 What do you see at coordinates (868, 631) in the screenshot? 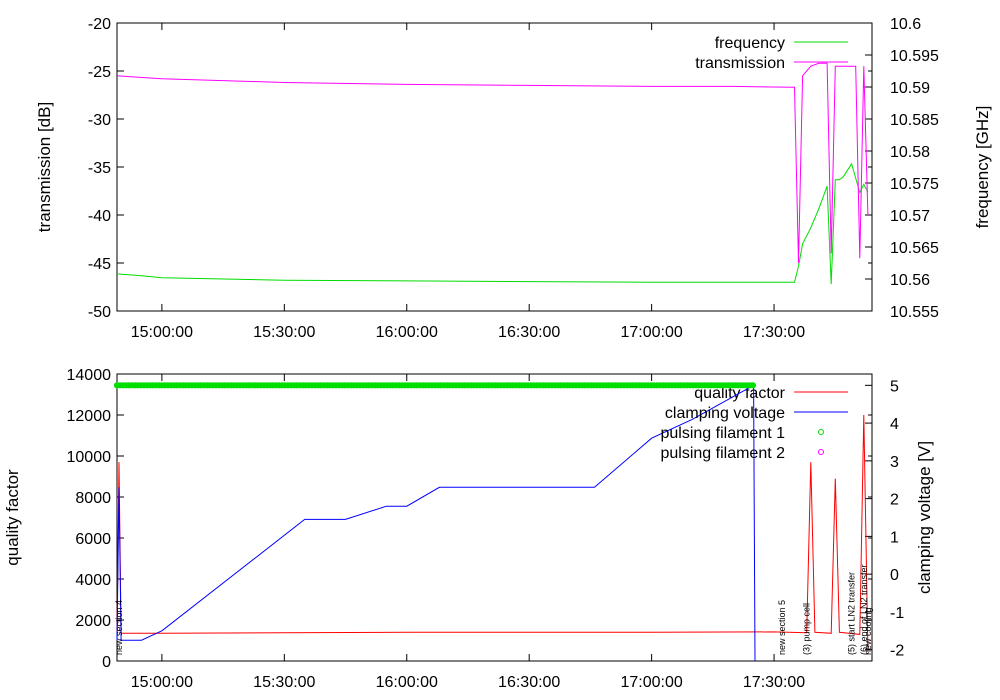
I see `annotation-label: new cooling` at bounding box center [868, 631].